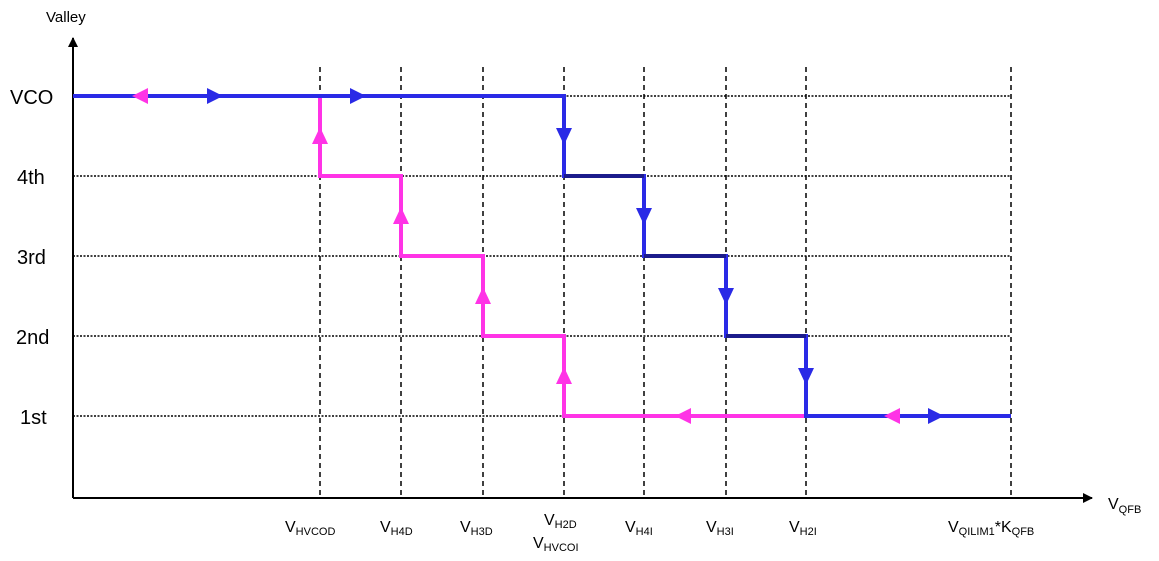 The width and height of the screenshot is (1159, 561). I want to click on threshold-label-h2d: VH2D, so click(560, 521).